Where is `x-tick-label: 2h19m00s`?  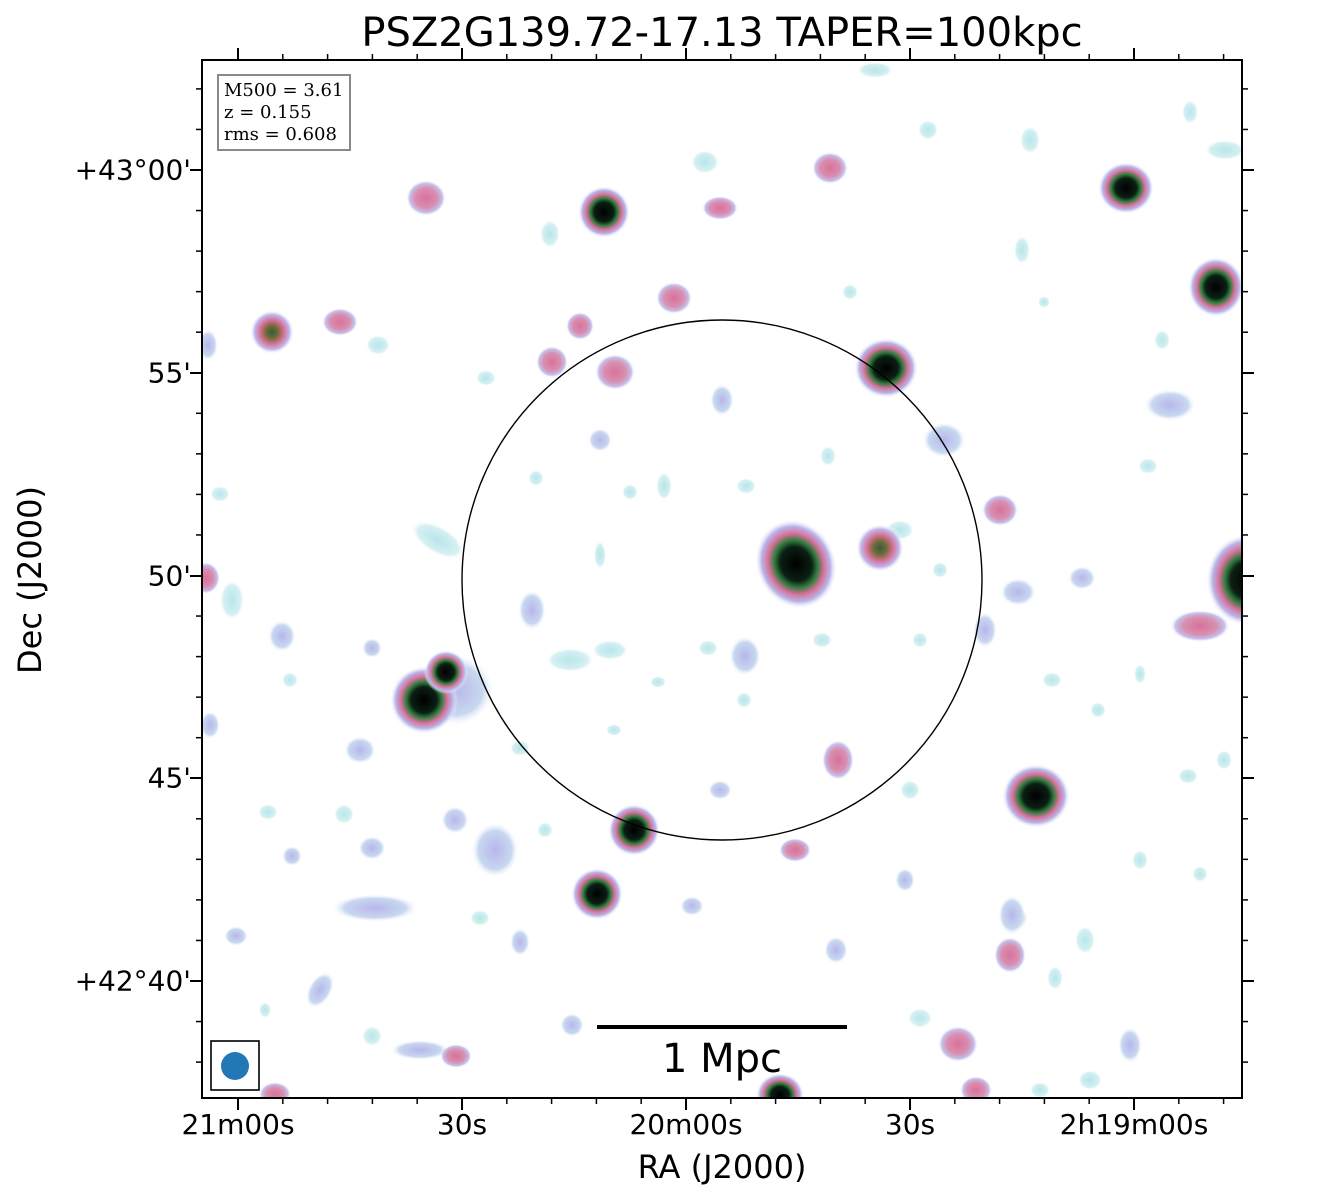
x-tick-label: 2h19m00s is located at coordinates (1134, 1124).